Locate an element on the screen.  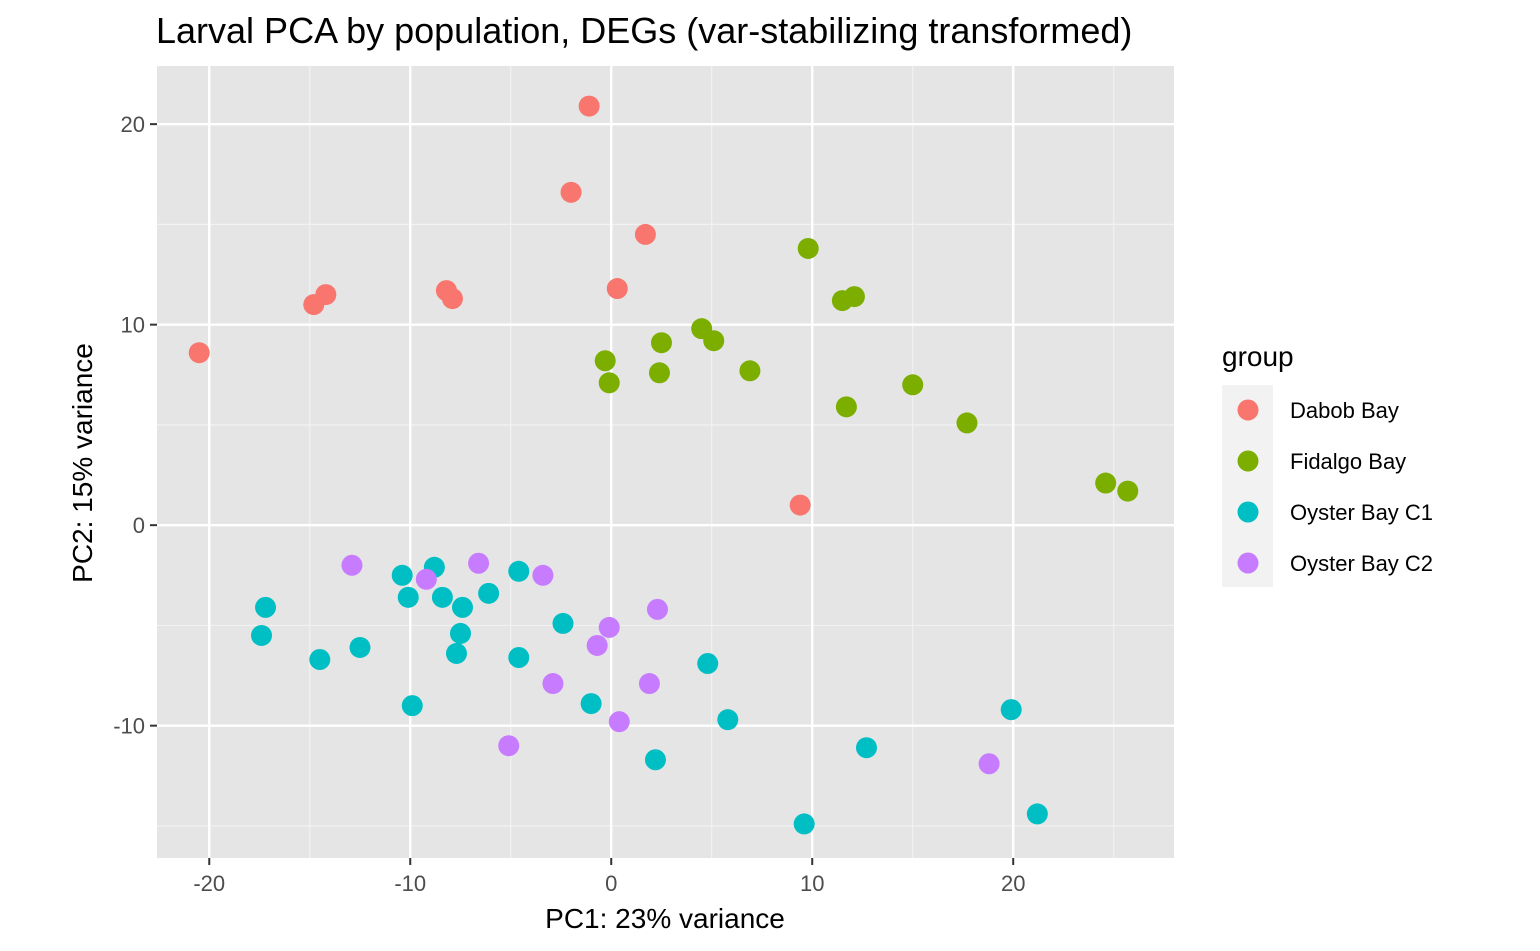
legend-label: Fidalgo Bay is located at coordinates (1348, 461).